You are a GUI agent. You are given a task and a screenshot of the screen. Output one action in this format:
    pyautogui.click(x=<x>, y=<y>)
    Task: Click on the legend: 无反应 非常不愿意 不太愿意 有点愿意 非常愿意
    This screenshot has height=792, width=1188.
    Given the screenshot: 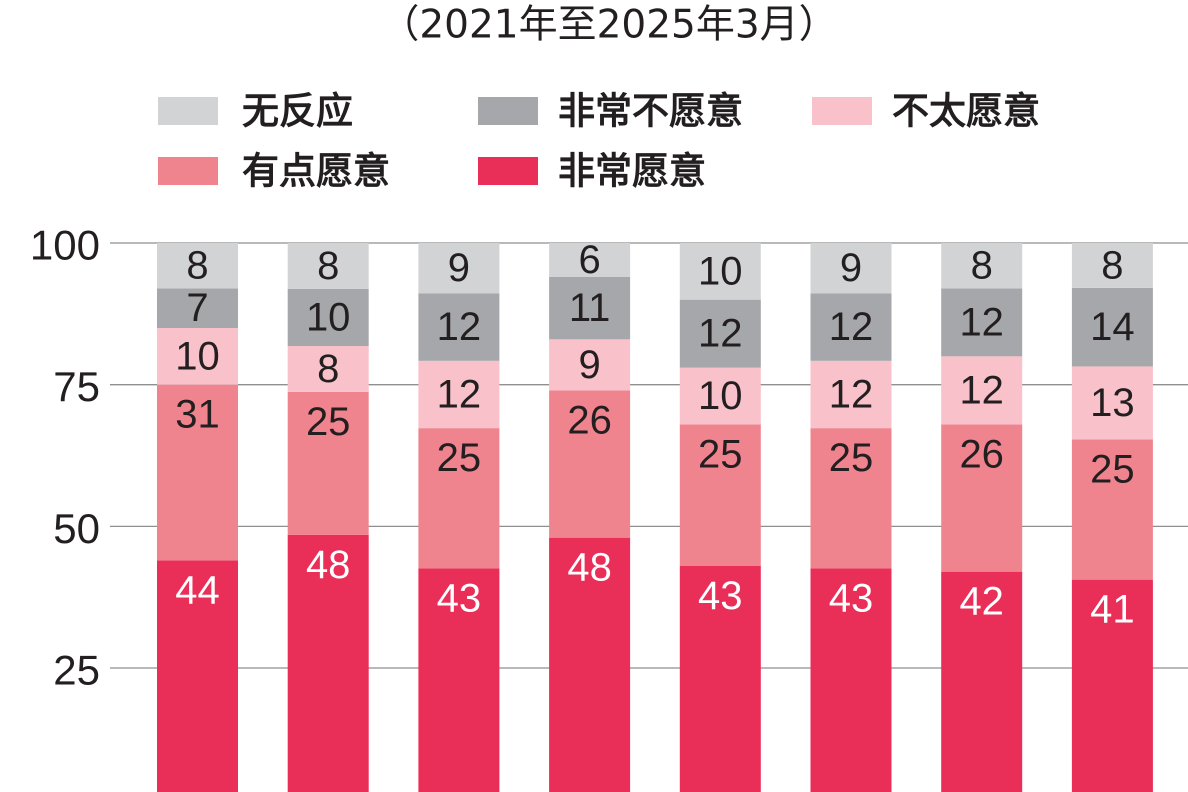 What is the action you would take?
    pyautogui.click(x=599, y=141)
    